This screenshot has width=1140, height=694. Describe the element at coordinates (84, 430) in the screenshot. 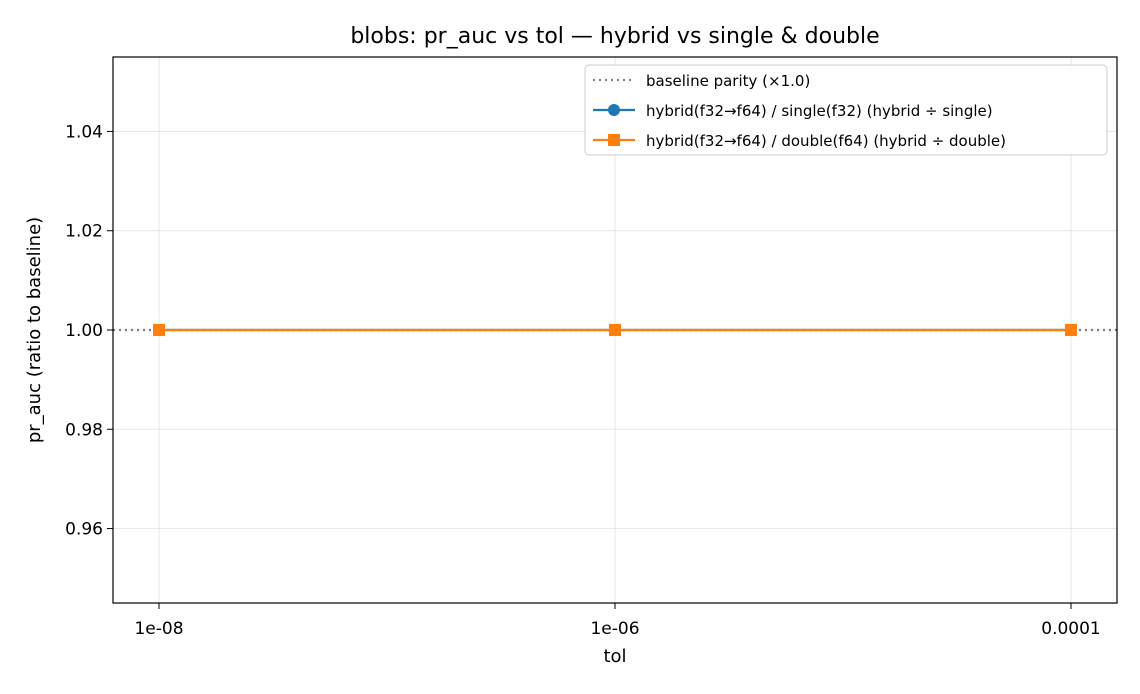

I see `y-tick-label: 0.98` at that location.